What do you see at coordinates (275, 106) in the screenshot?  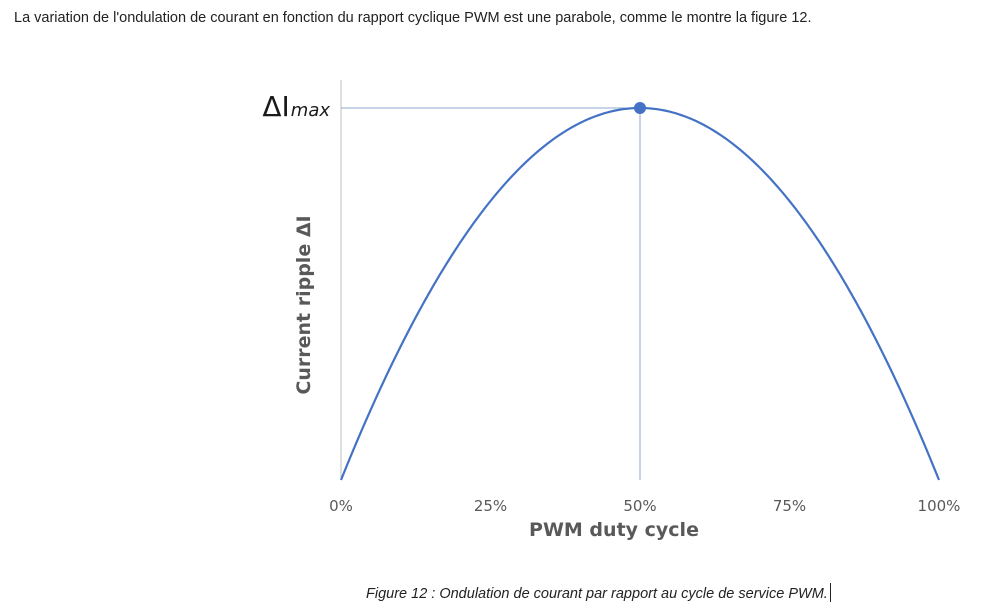 I see `peak-label-main: ΔI` at bounding box center [275, 106].